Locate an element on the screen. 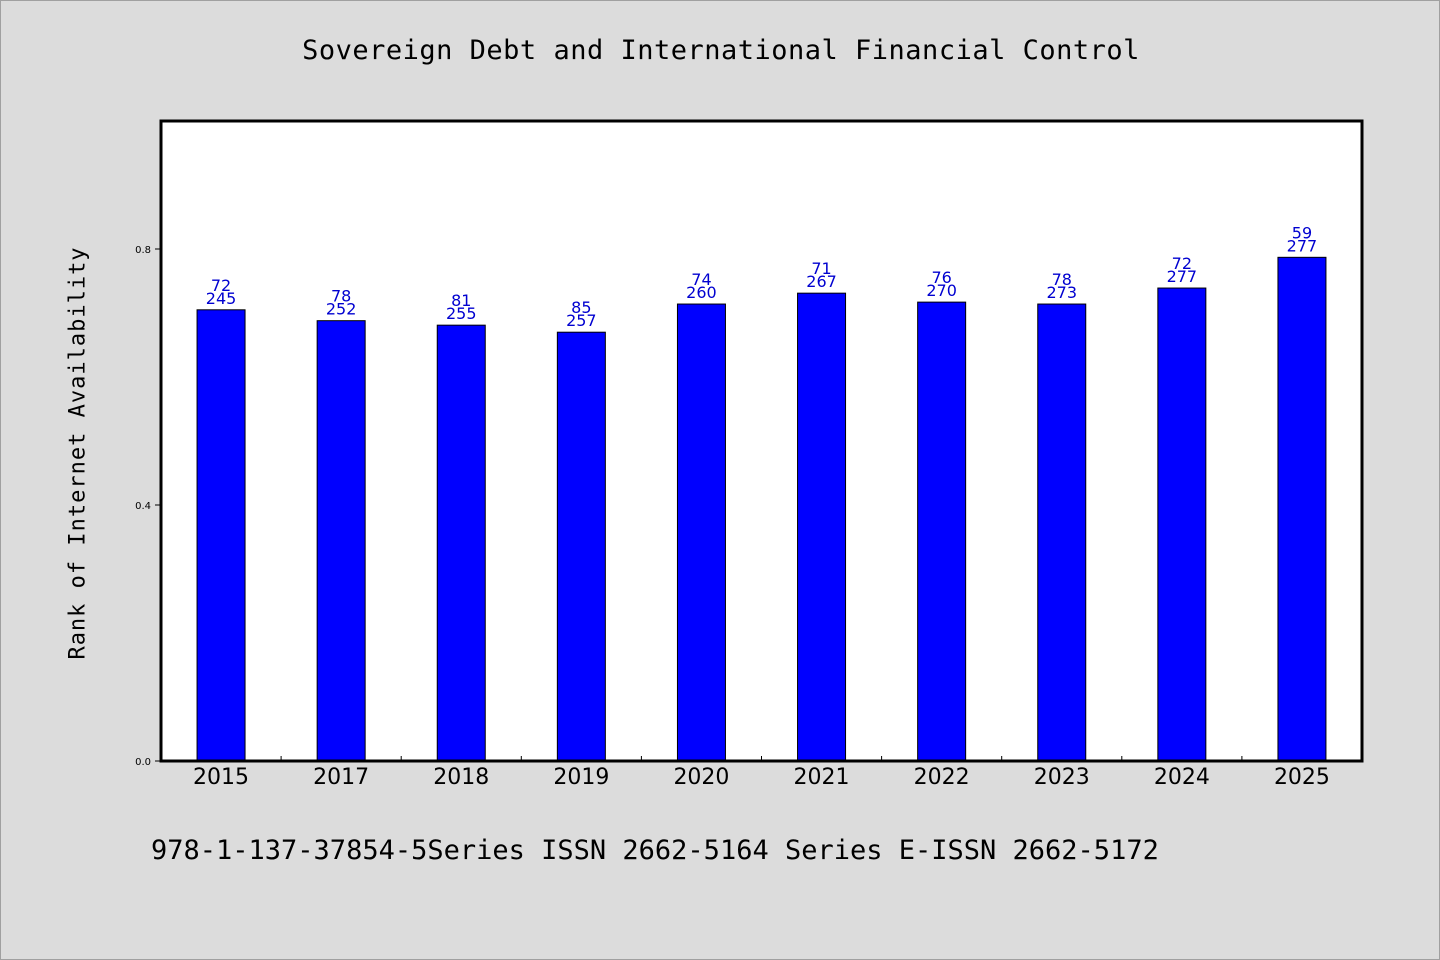 Image resolution: width=1440 pixels, height=960 pixels. bar-label-bottom-2020: 260 is located at coordinates (701, 292).